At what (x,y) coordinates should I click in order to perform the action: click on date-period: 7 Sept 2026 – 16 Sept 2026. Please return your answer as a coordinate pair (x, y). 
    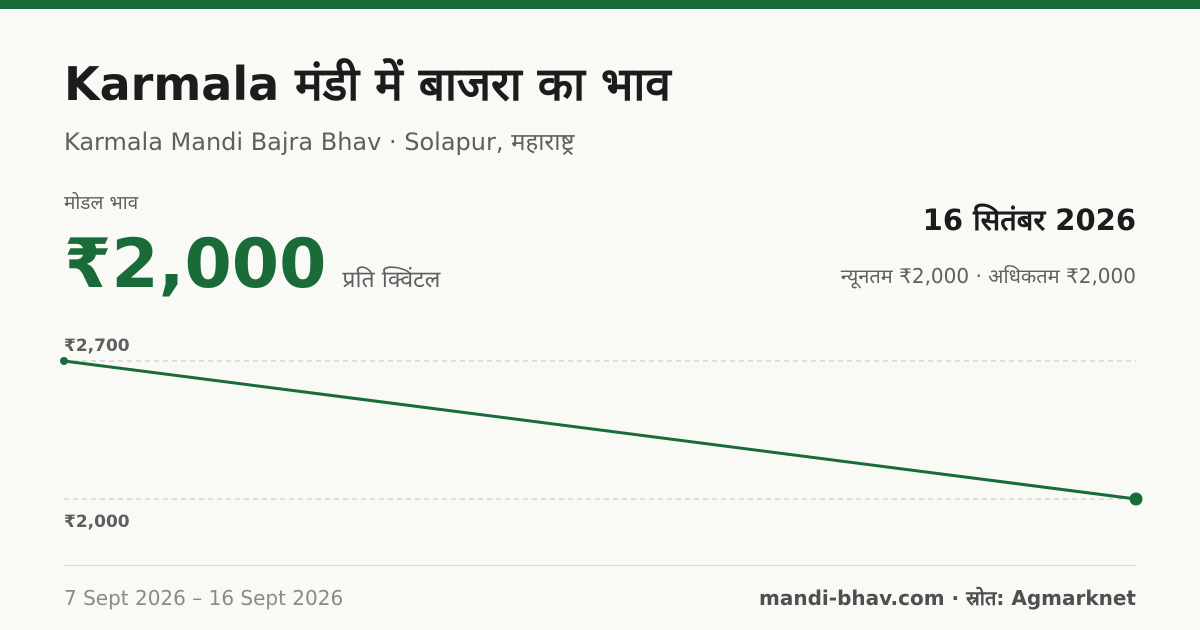
    Looking at the image, I should click on (203, 598).